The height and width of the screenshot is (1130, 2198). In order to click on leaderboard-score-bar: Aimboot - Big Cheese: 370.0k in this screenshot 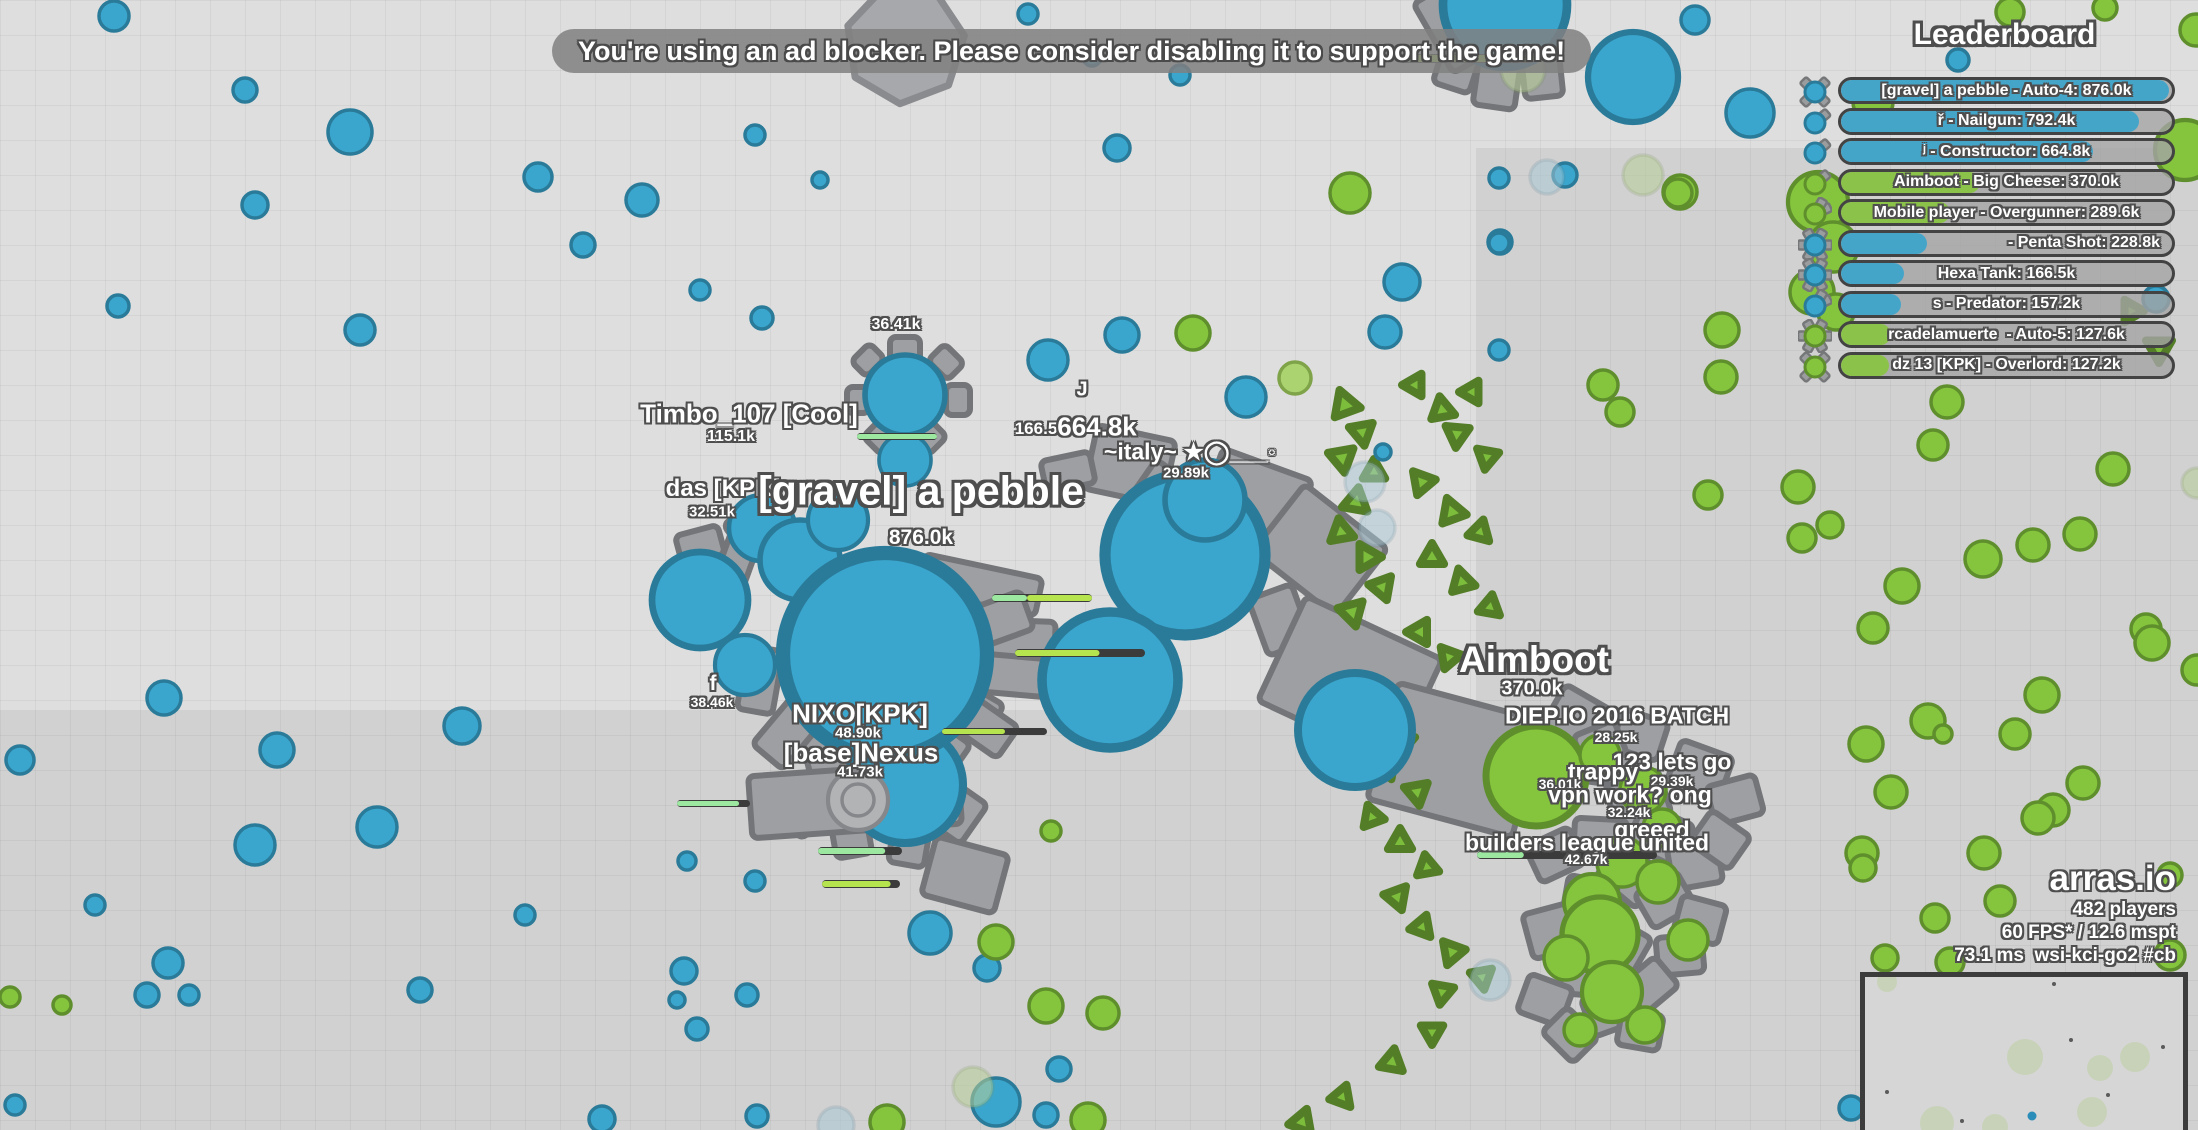, I will do `click(2006, 182)`.